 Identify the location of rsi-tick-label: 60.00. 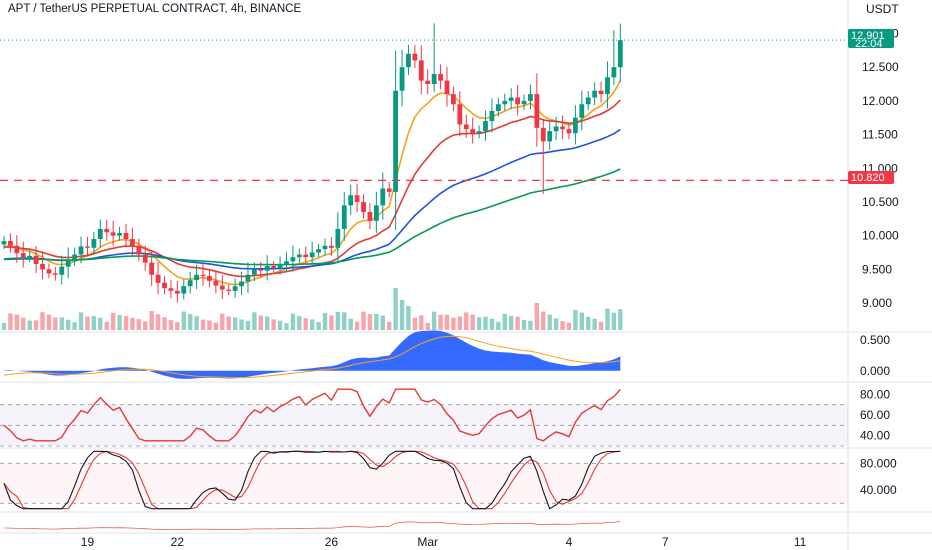
(875, 415).